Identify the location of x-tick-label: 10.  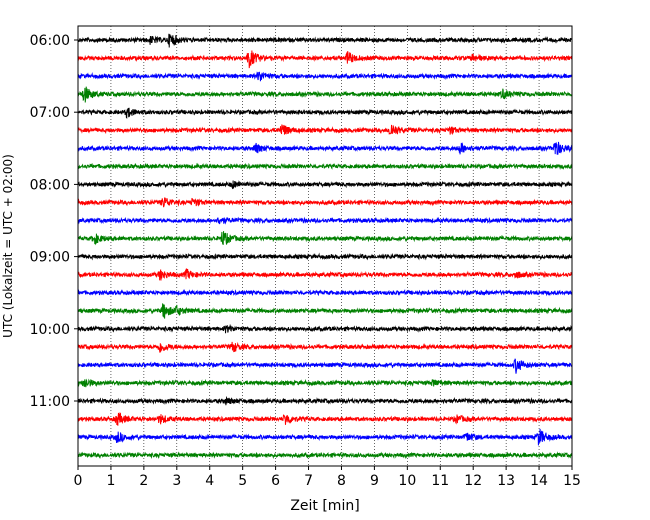
(407, 481).